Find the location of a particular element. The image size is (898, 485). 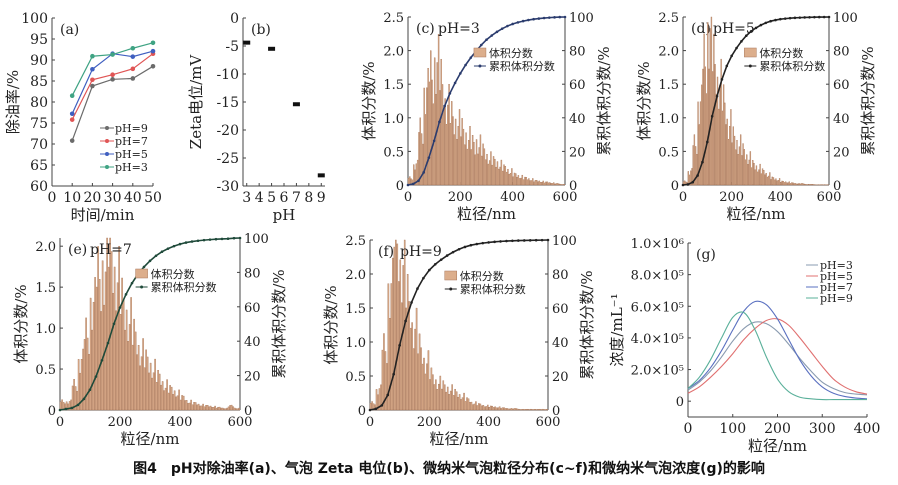

y2-tick-label: 20 is located at coordinates (560, 377).